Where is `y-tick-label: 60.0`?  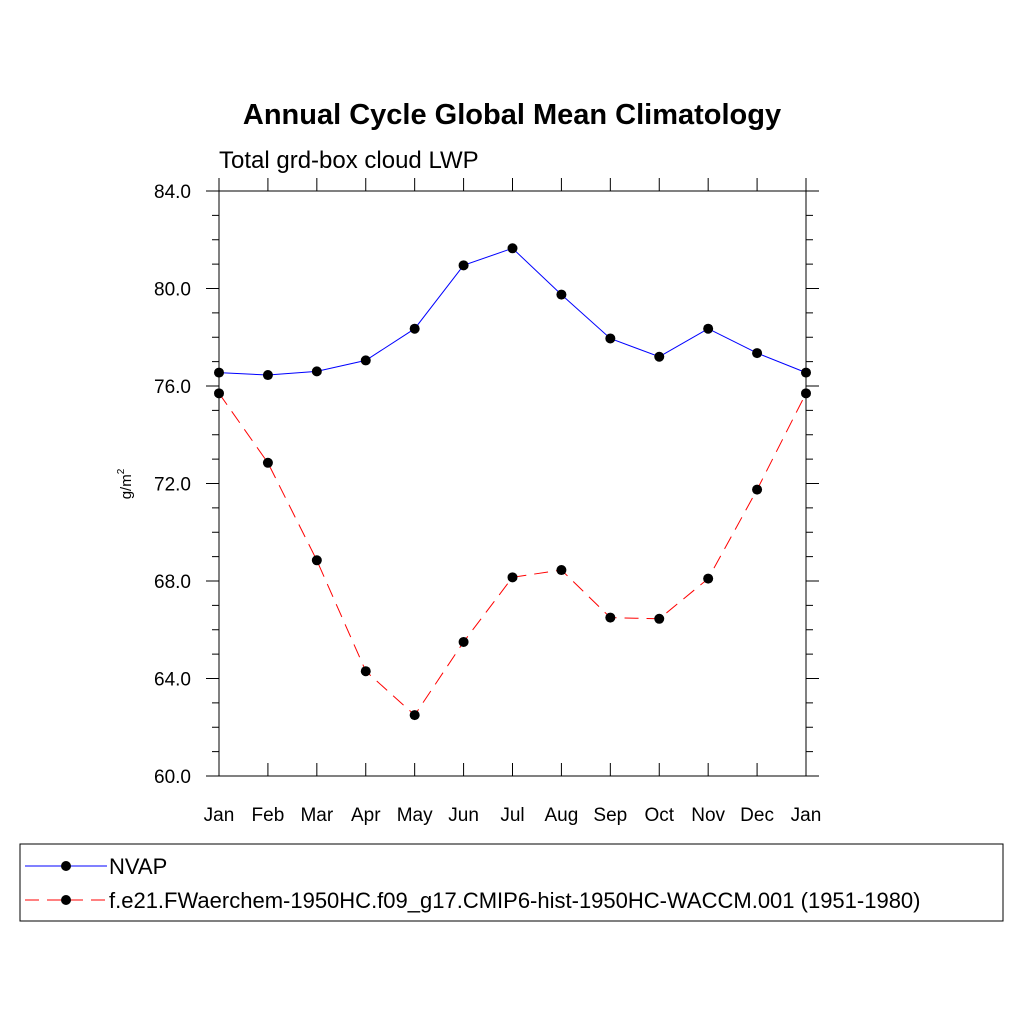 y-tick-label: 60.0 is located at coordinates (172, 777).